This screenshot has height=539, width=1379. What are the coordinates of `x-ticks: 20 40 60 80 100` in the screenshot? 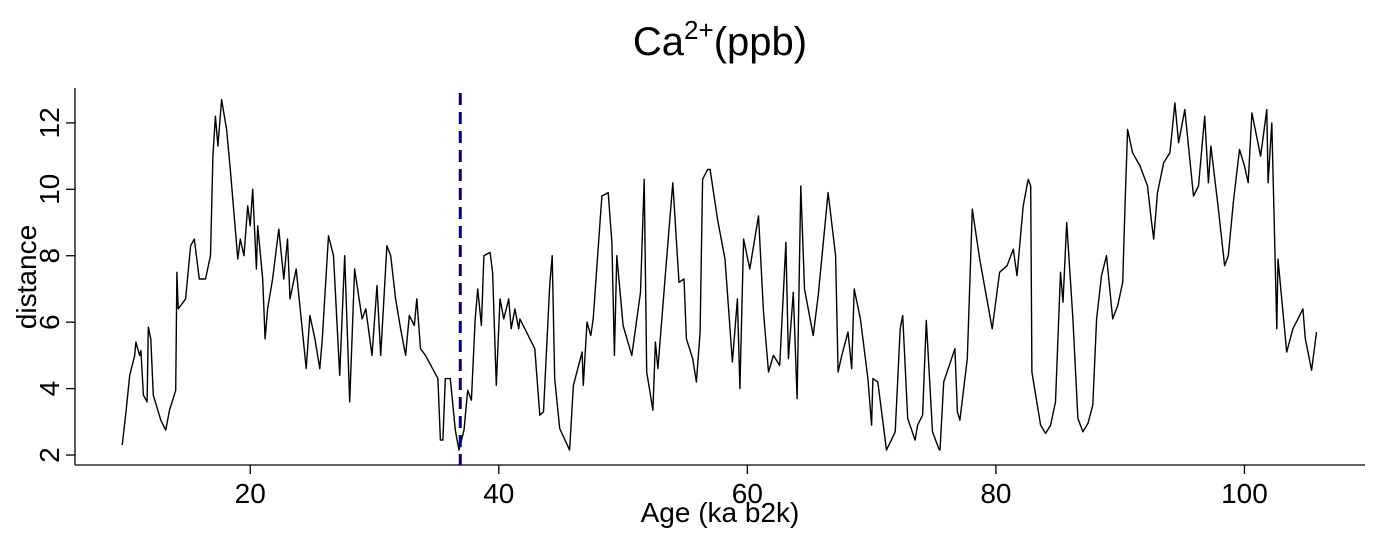 It's located at (751, 487).